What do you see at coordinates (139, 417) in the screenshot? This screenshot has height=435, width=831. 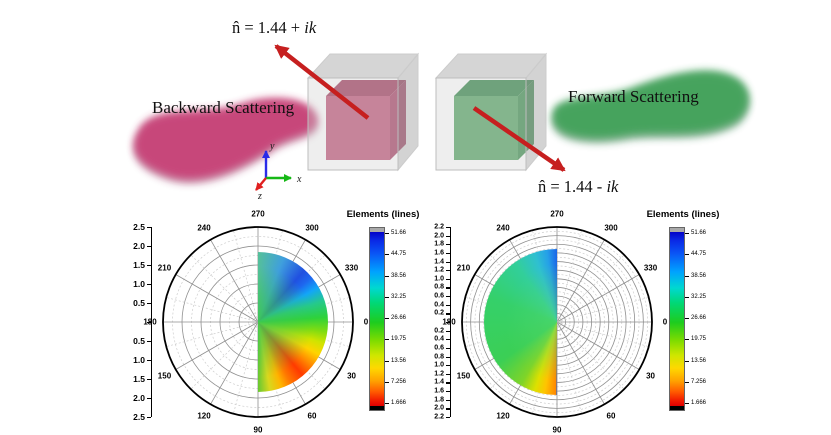 I see `radial-tick-label: 2.5` at bounding box center [139, 417].